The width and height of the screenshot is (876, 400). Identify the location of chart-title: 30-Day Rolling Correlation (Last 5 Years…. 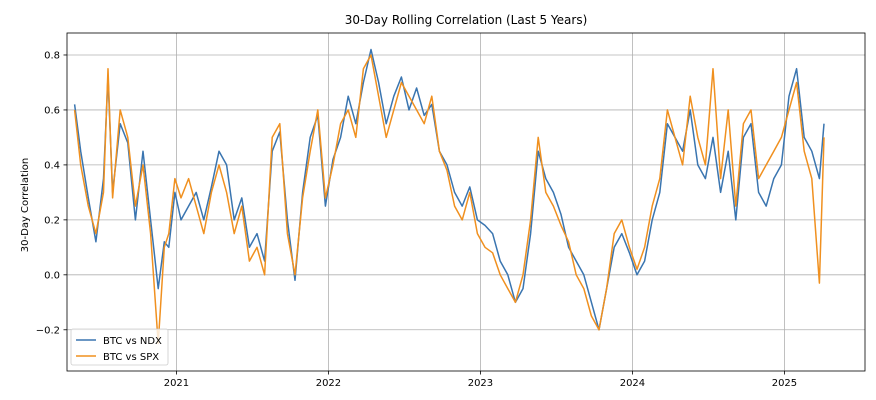
(466, 20).